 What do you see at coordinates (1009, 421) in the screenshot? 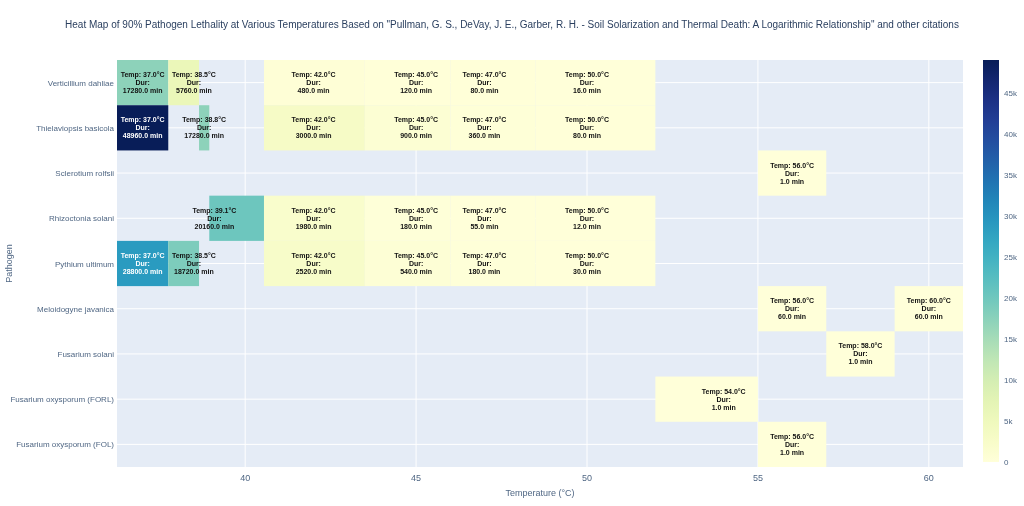
I see `color-bar-label: 5k` at bounding box center [1009, 421].